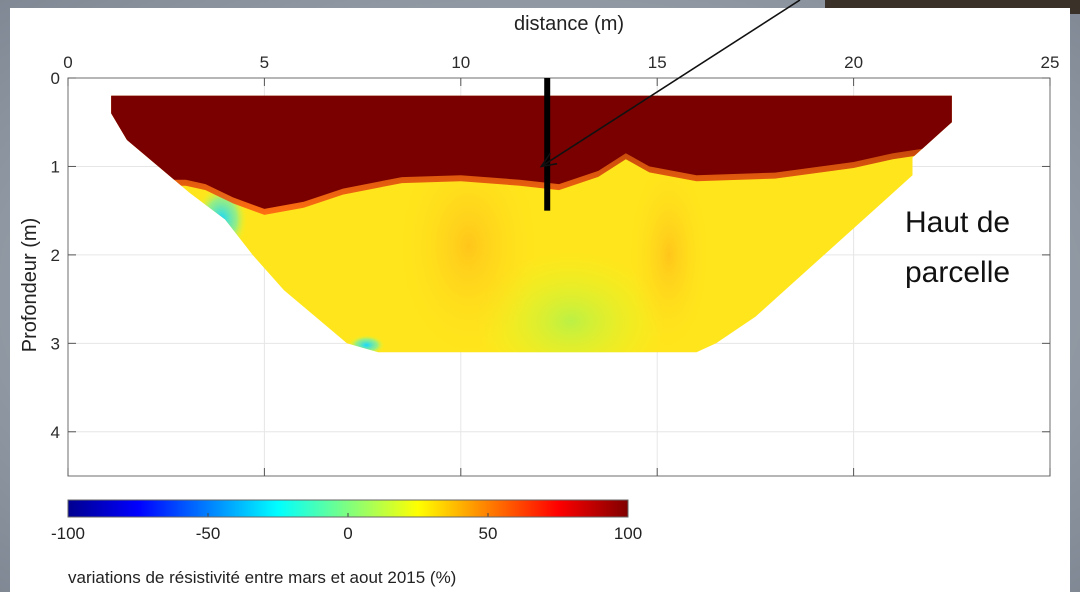 Image resolution: width=1080 pixels, height=592 pixels. I want to click on colorbar-tick-label: -50, so click(208, 533).